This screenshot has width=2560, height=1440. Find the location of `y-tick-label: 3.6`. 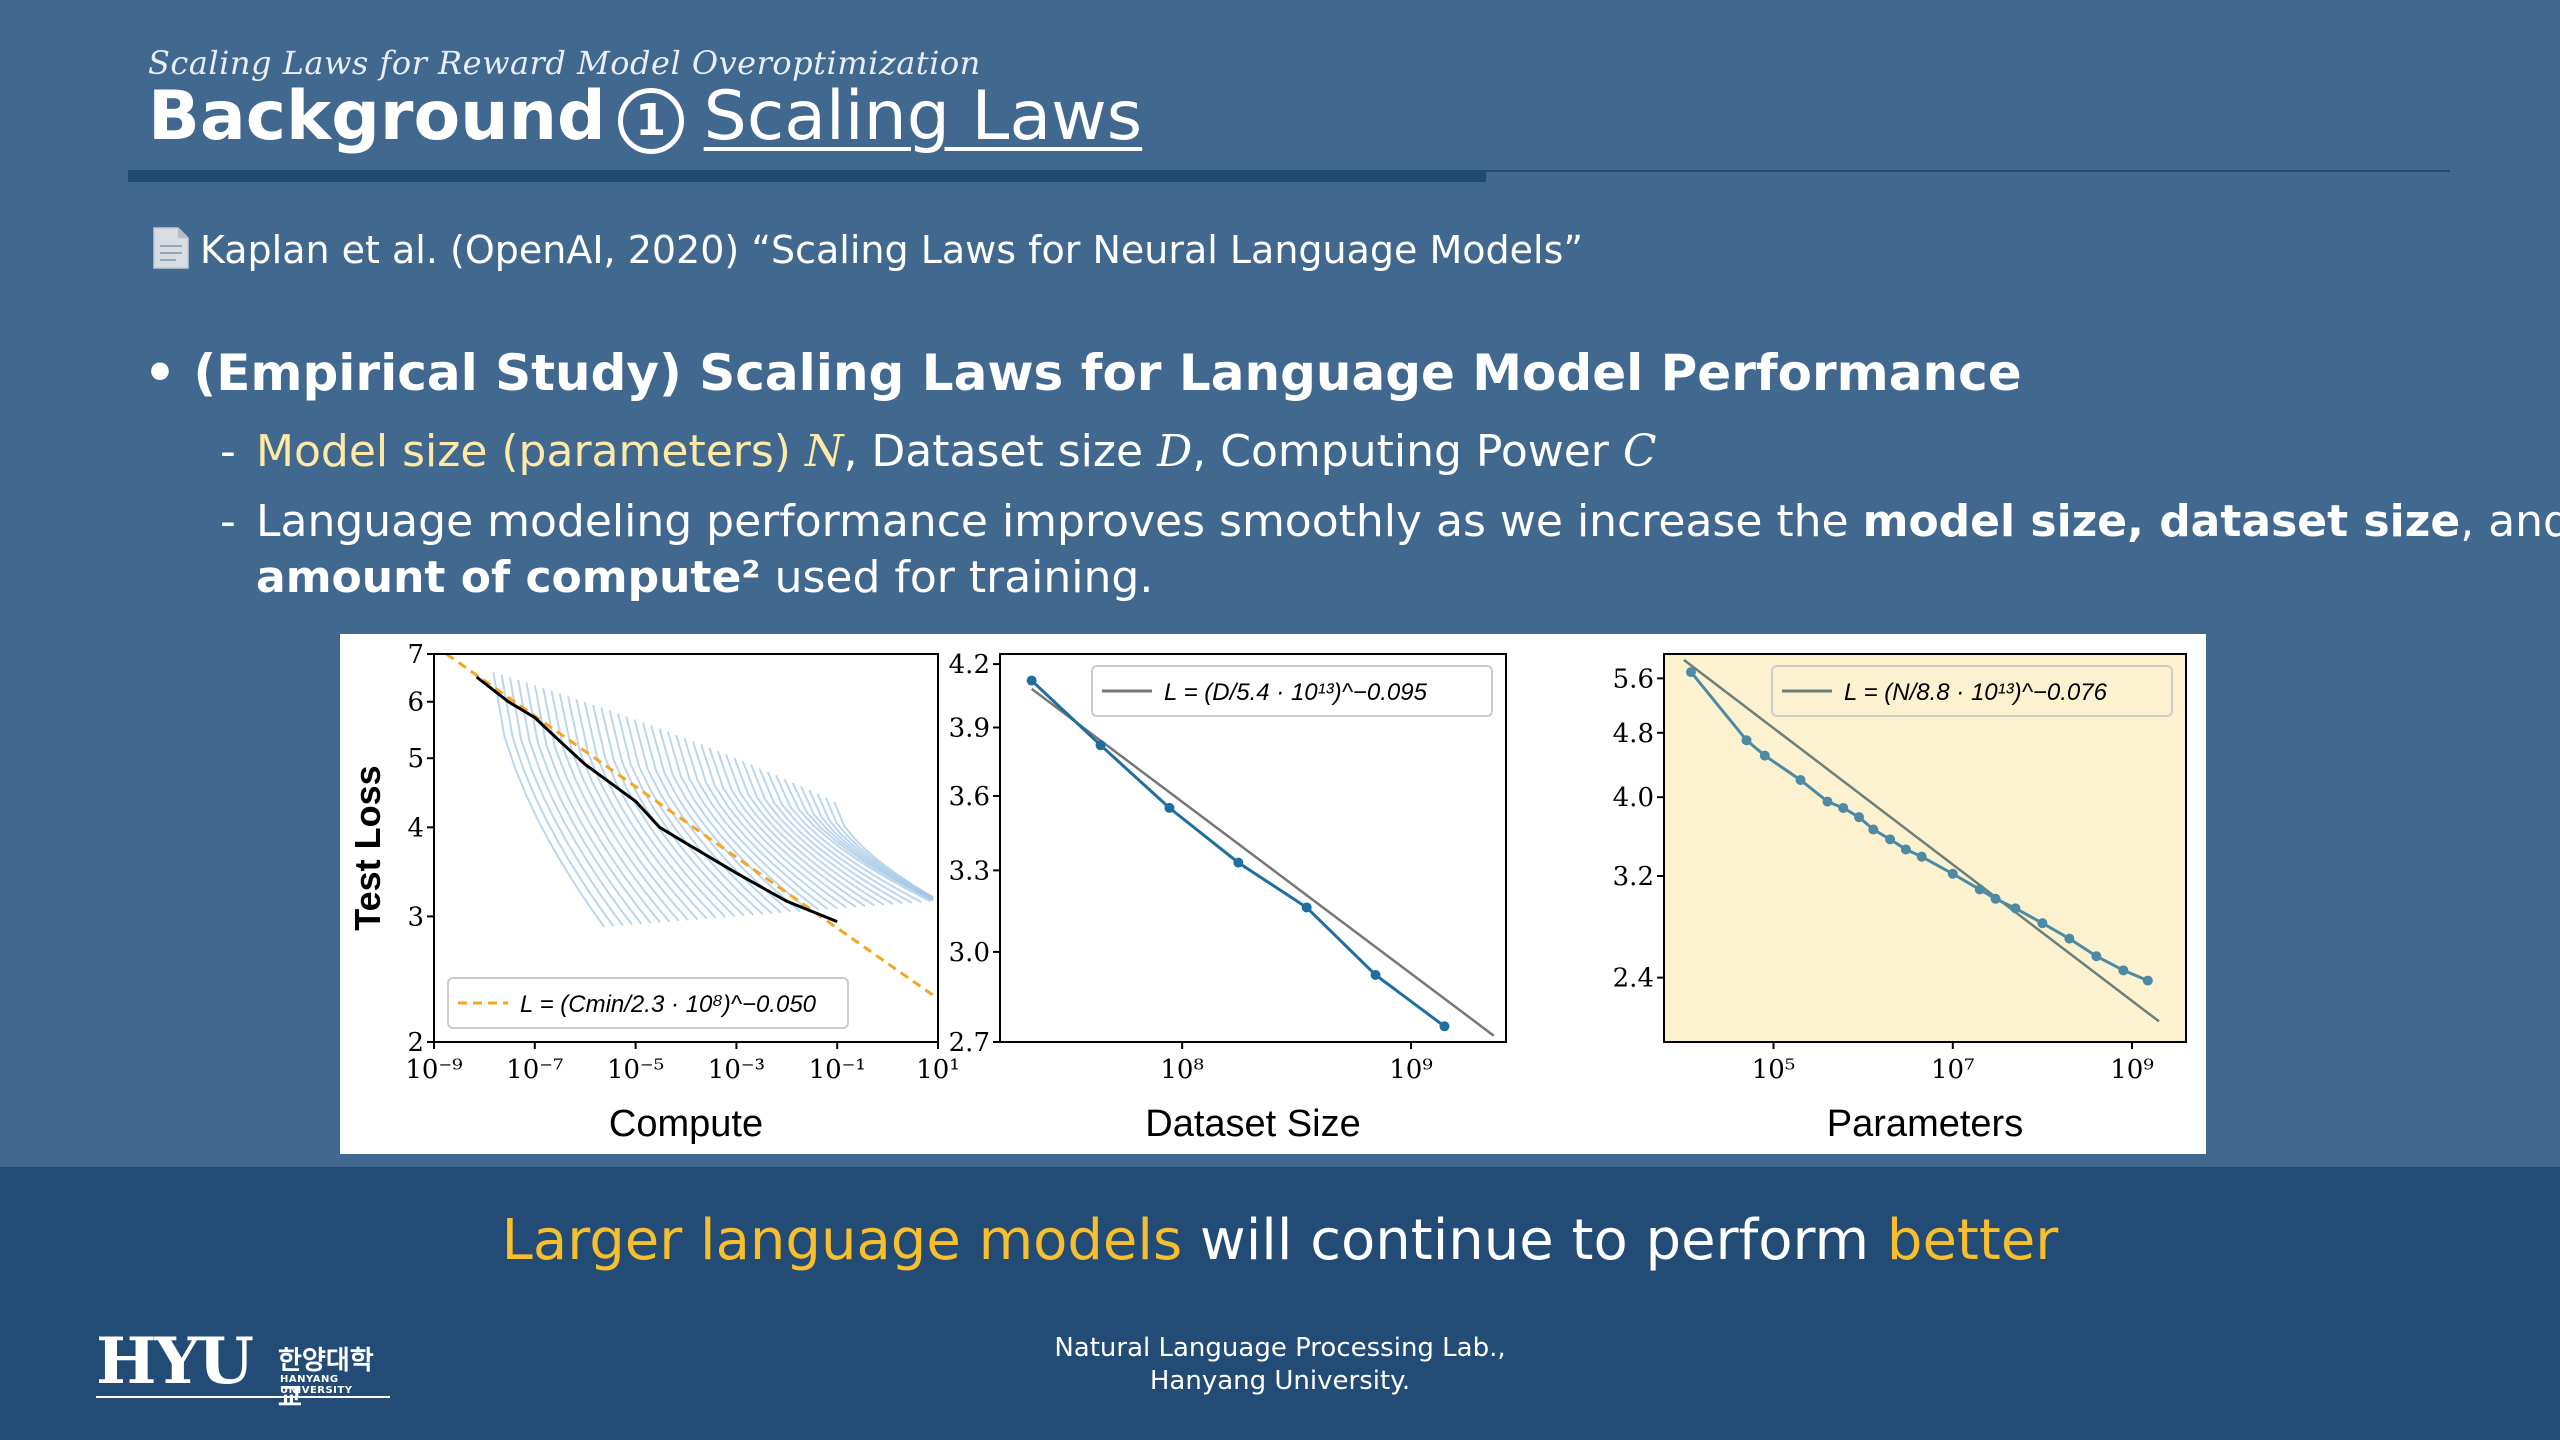

y-tick-label: 3.6 is located at coordinates (969, 797).